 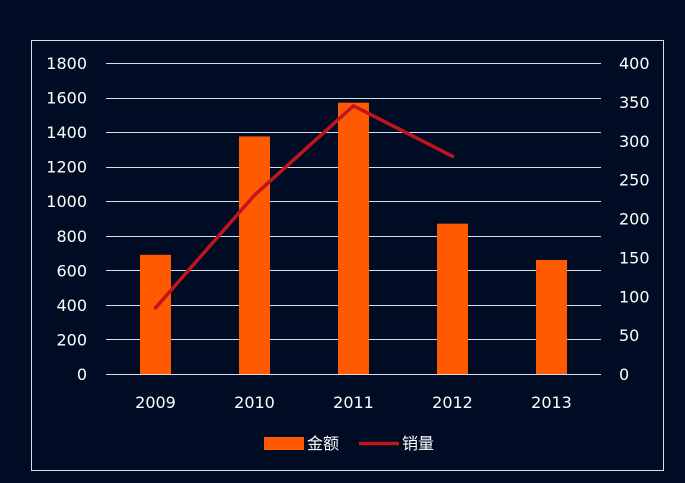 I want to click on right-axis-ticks: 0 50 100 150 200 250 300 350 400, so click(x=634, y=219).